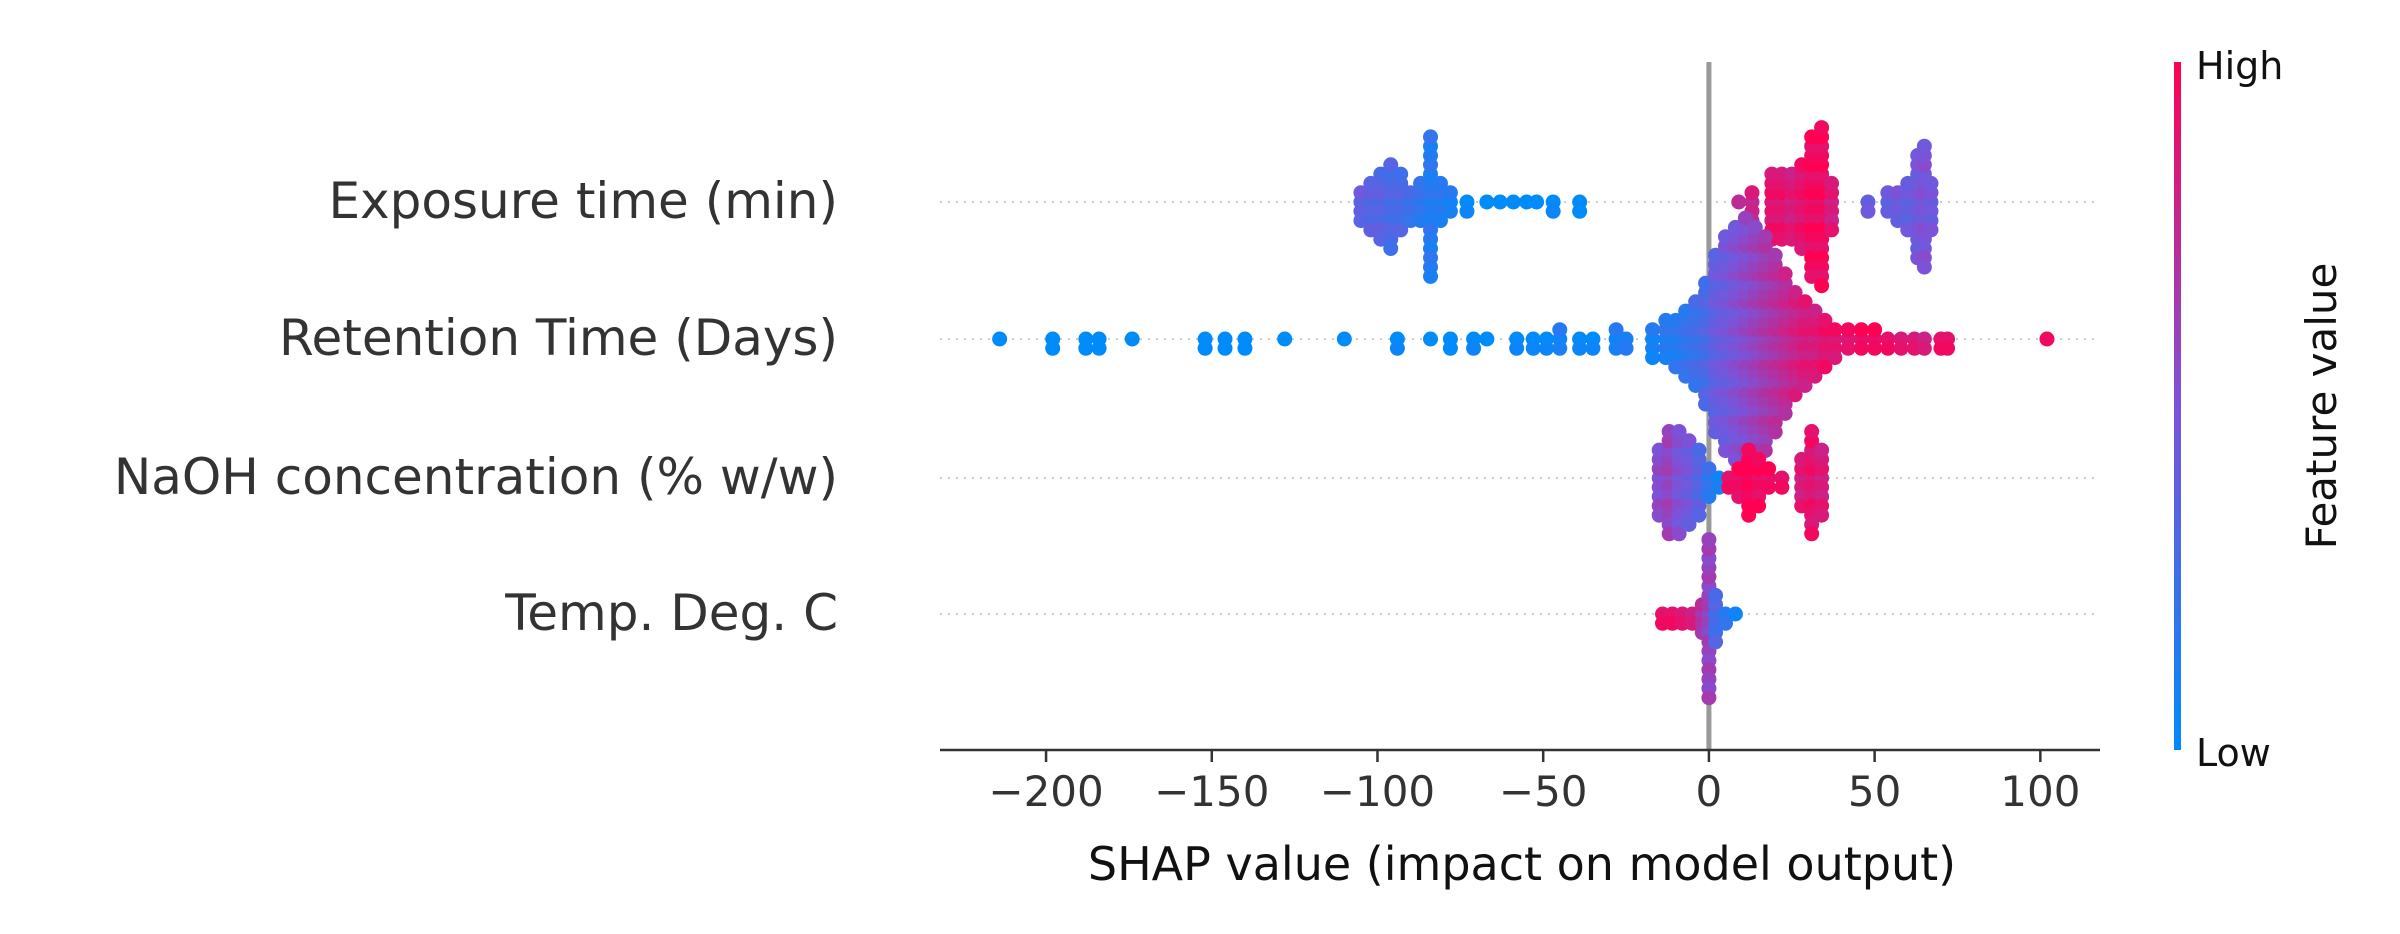 The height and width of the screenshot is (934, 2400). Describe the element at coordinates (1709, 791) in the screenshot. I see `x-tick-label: 0` at that location.